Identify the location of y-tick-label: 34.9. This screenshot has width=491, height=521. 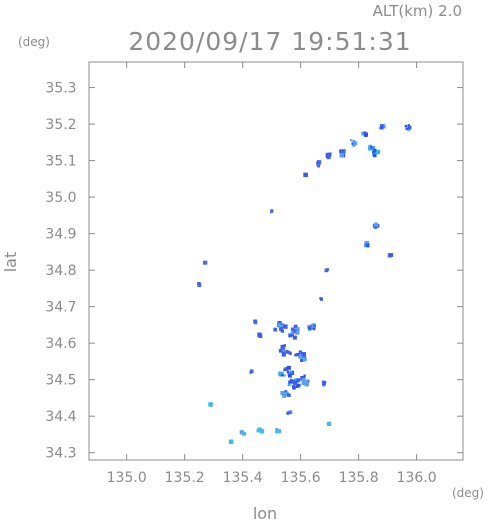
(60, 235).